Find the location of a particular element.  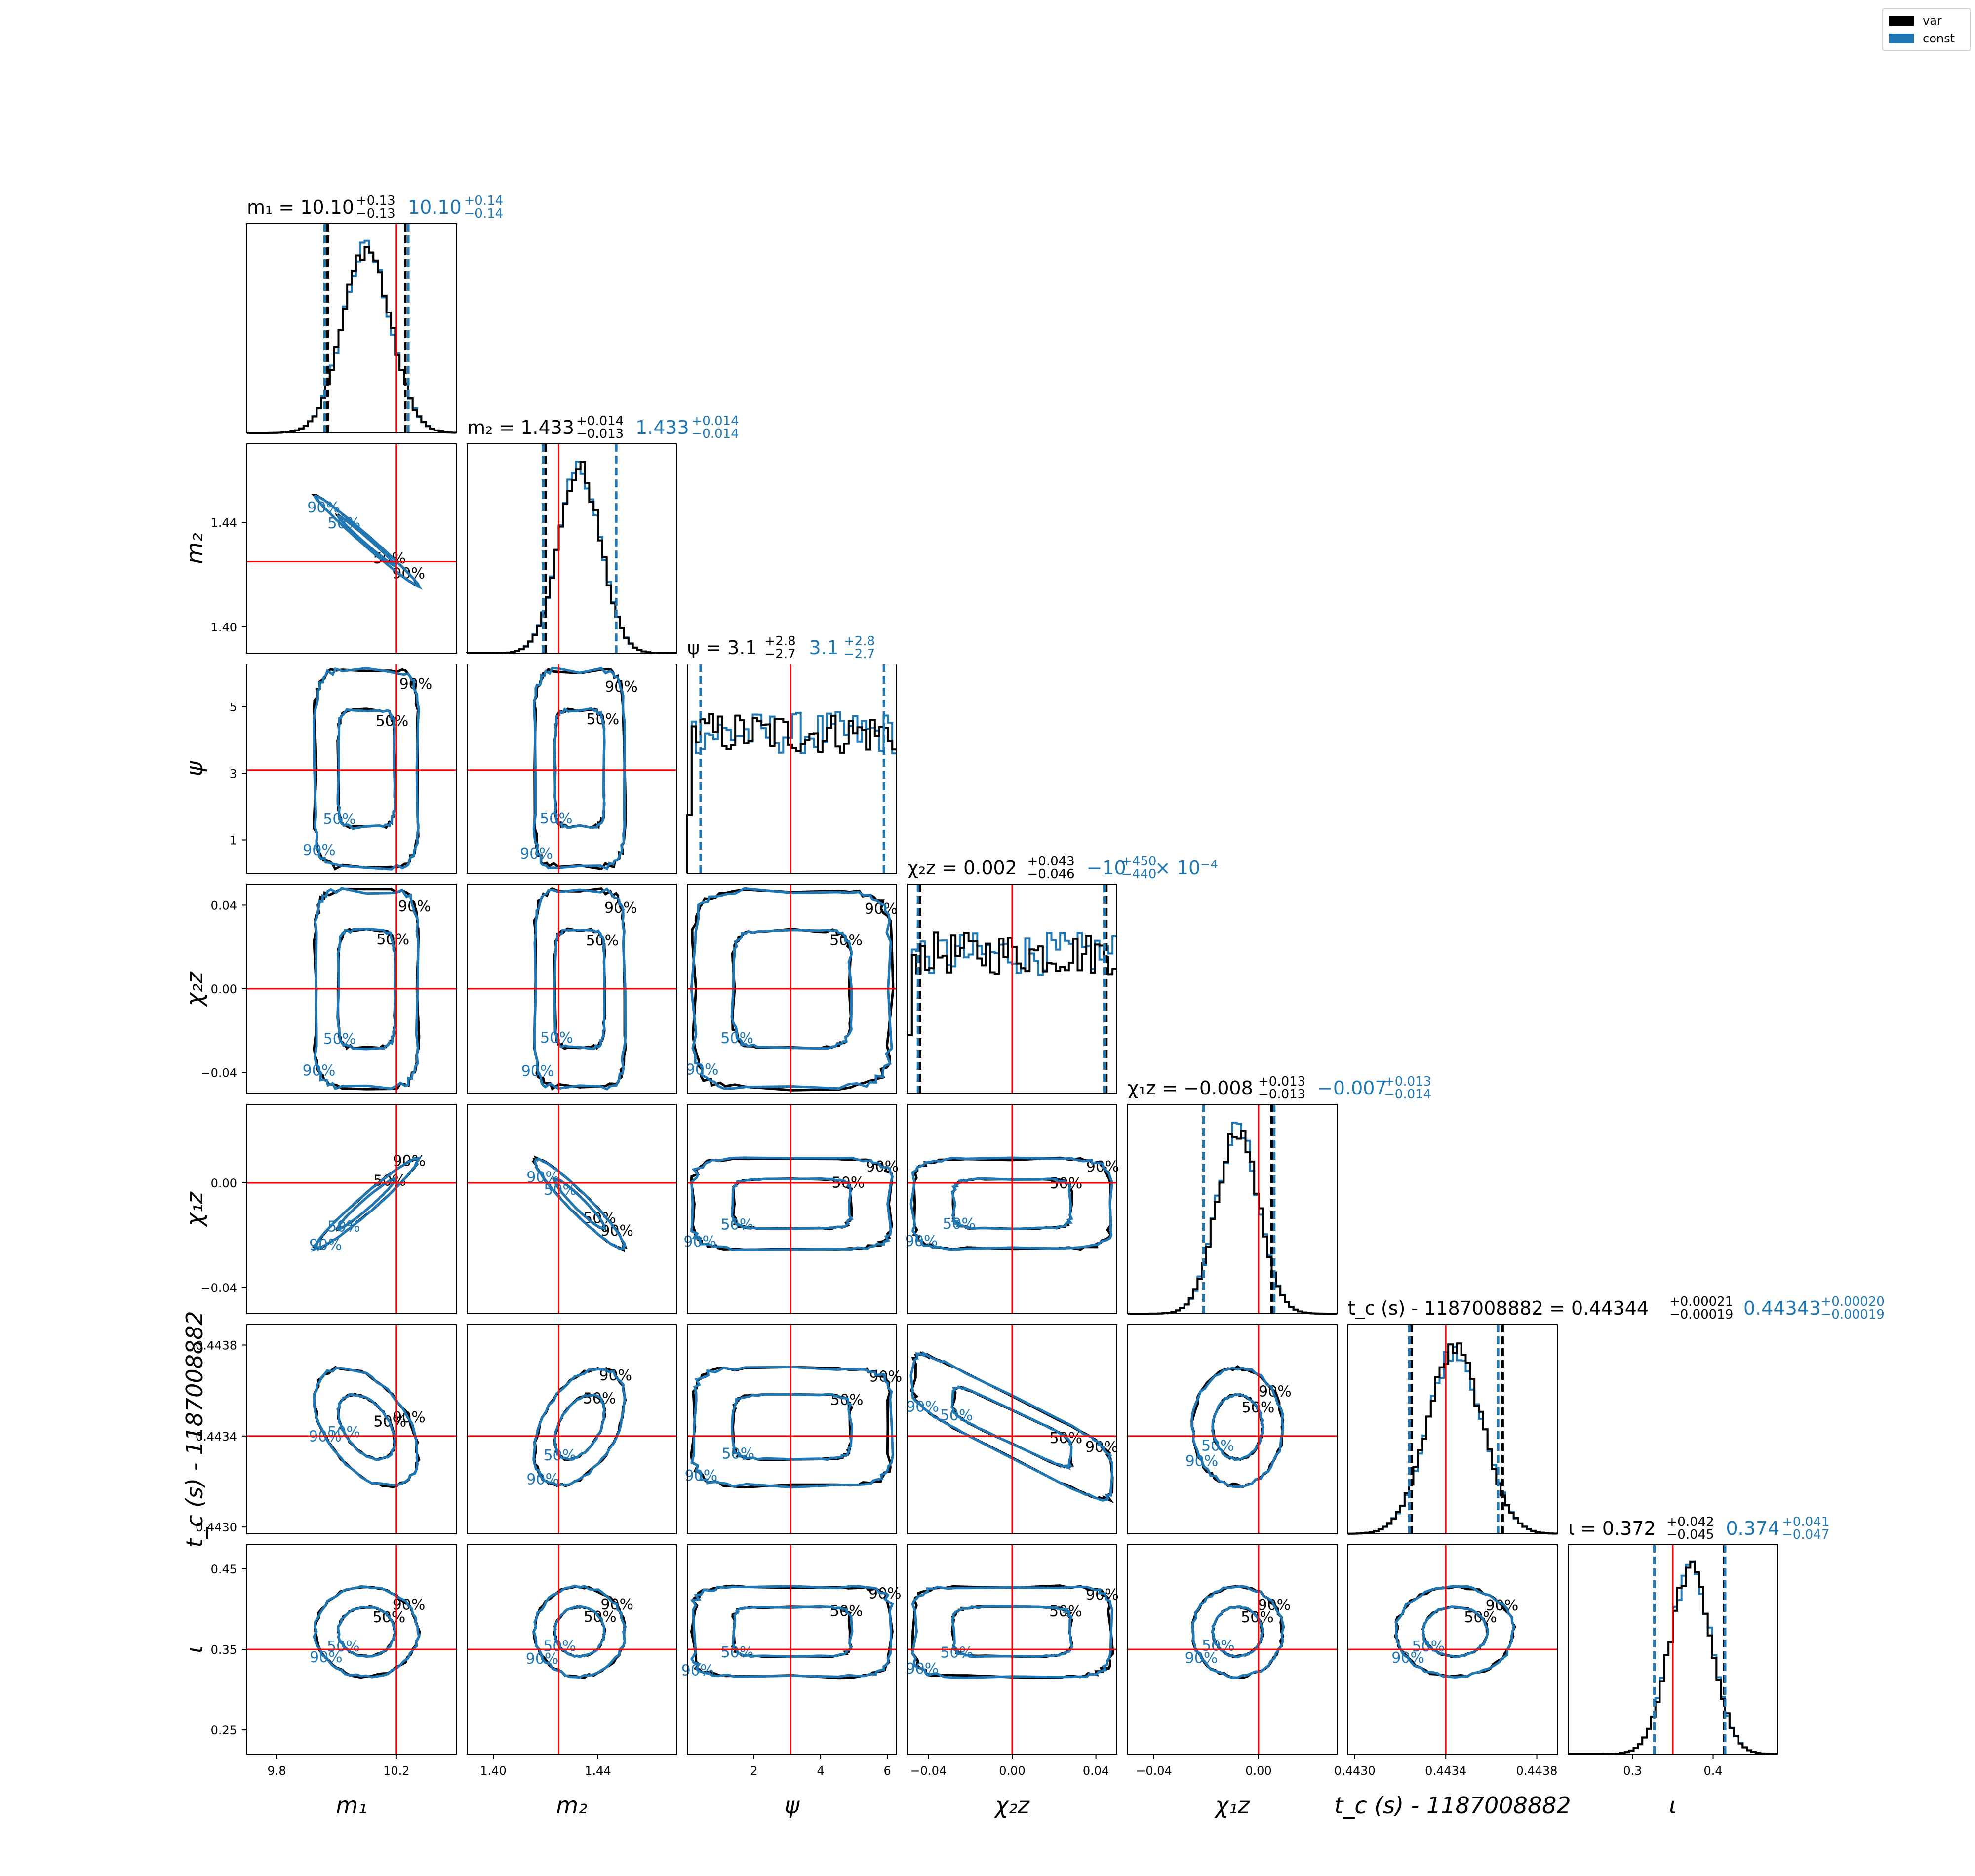

hist-line-var-tc is located at coordinates (1452, 1438).